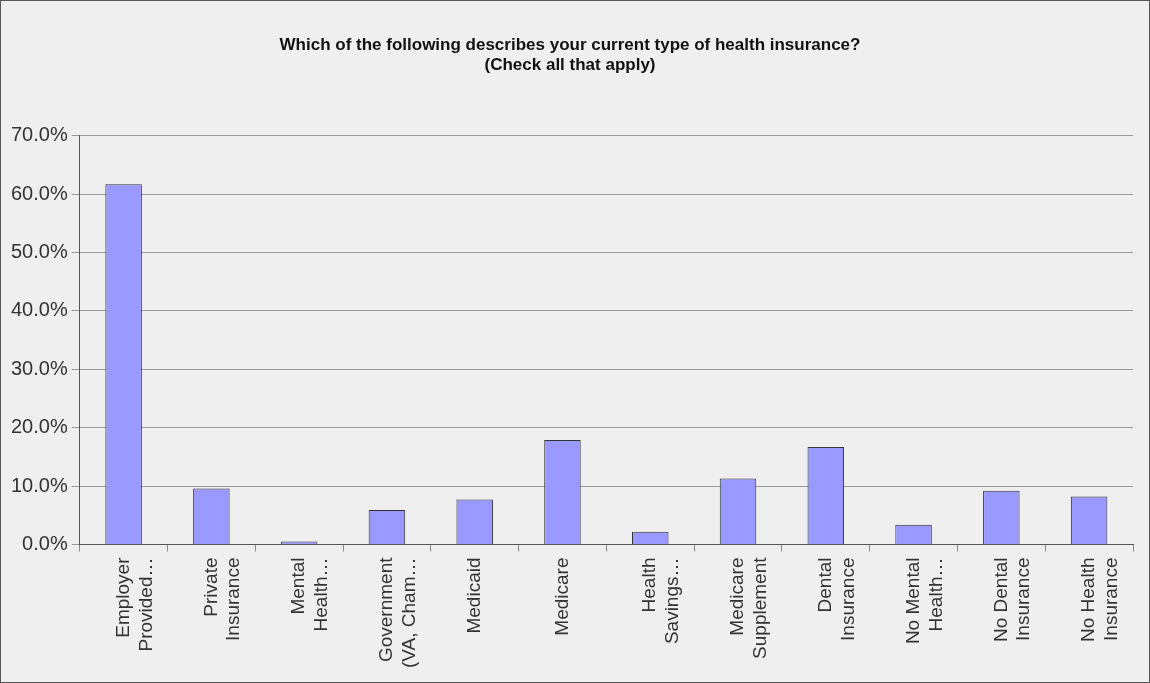 The width and height of the screenshot is (1150, 683). Describe the element at coordinates (748, 607) in the screenshot. I see `x-tick-label: Medicare Supplement` at that location.